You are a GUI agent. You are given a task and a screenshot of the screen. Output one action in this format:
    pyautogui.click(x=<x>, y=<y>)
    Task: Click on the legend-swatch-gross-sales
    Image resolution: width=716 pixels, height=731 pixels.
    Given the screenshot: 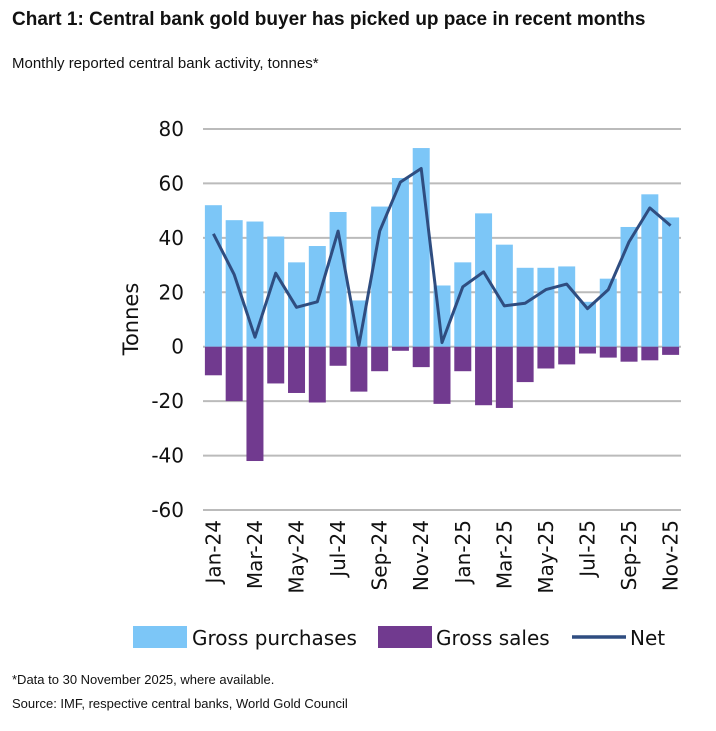 What is the action you would take?
    pyautogui.click(x=405, y=637)
    